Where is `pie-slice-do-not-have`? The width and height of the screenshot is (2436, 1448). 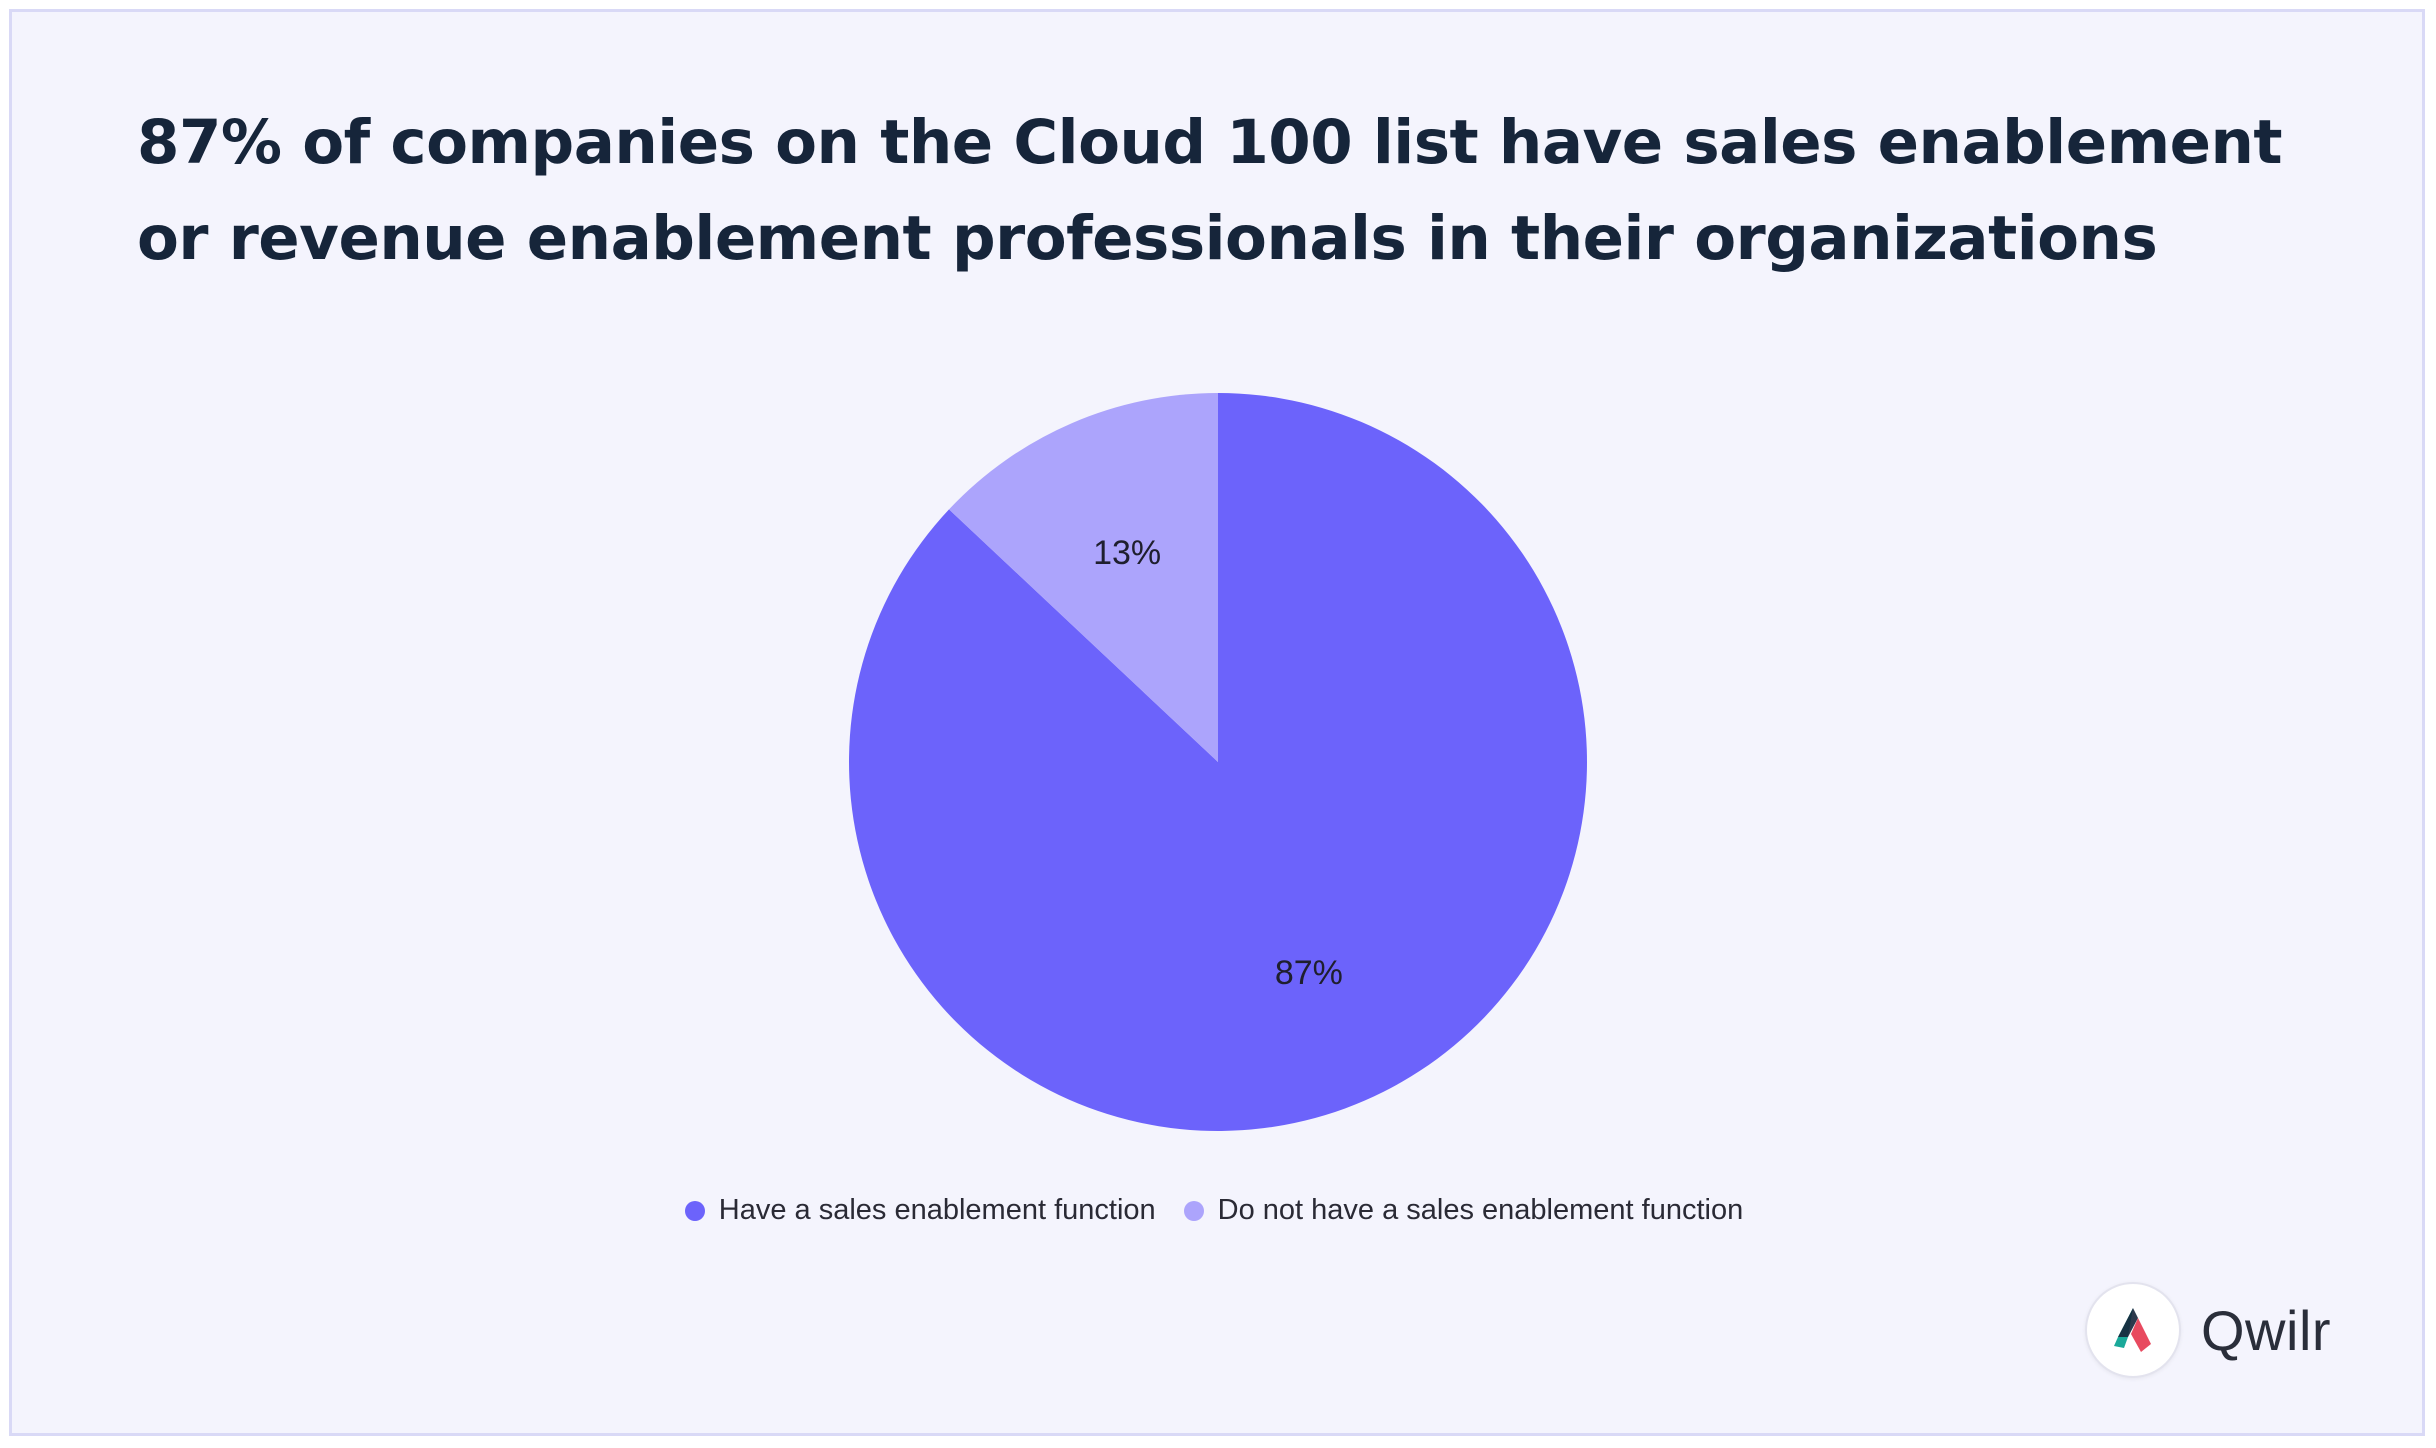
pie-slice-do-not-have is located at coordinates (1083, 577).